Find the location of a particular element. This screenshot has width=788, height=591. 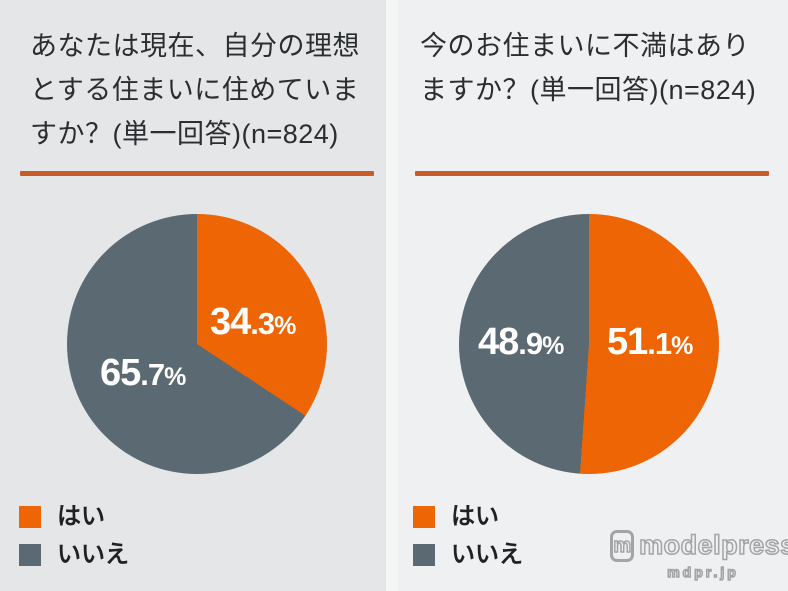

title-line: とする住まいに住めていま is located at coordinates (195, 90).